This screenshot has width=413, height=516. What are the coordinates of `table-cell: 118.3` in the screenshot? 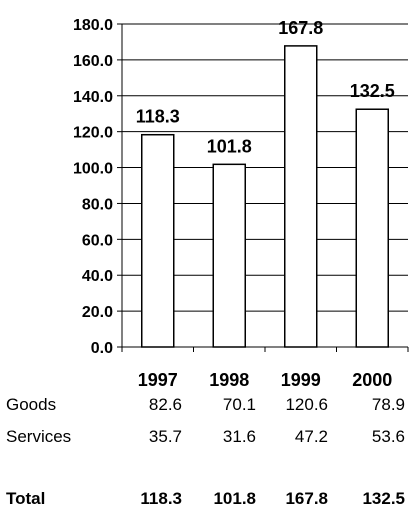 It's located at (161, 498).